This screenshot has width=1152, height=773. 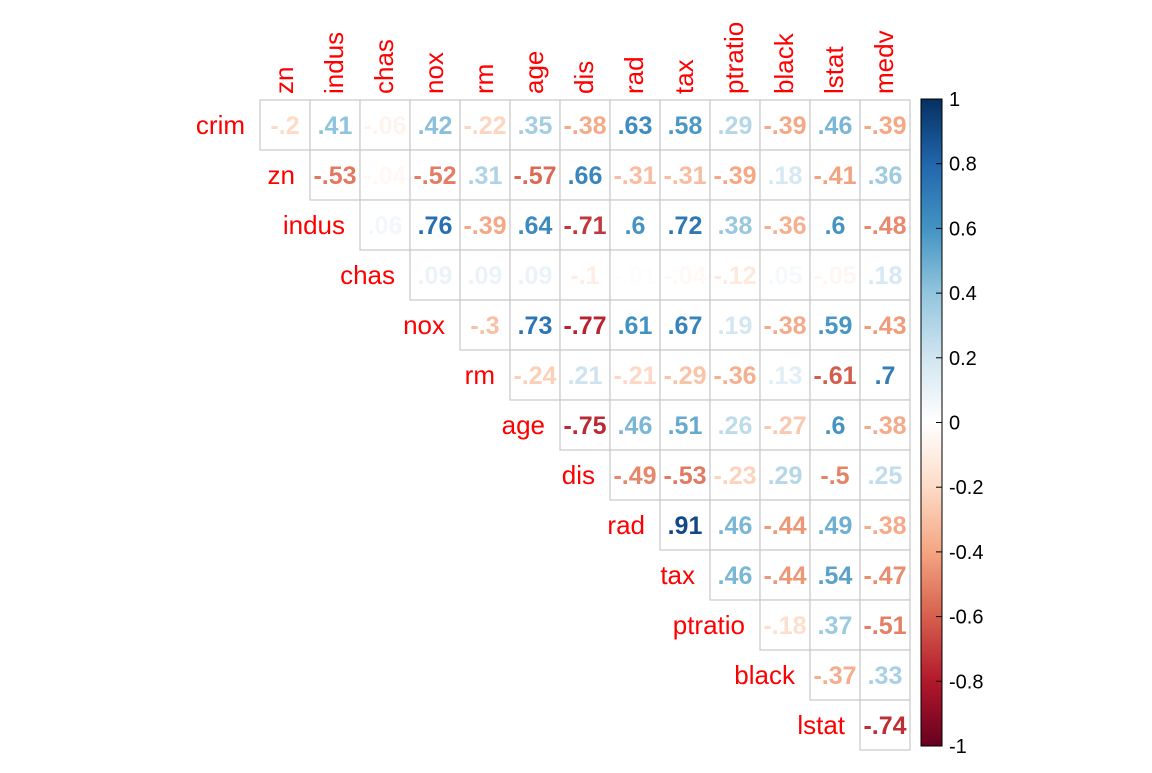 I want to click on row-label: tax, so click(x=677, y=575).